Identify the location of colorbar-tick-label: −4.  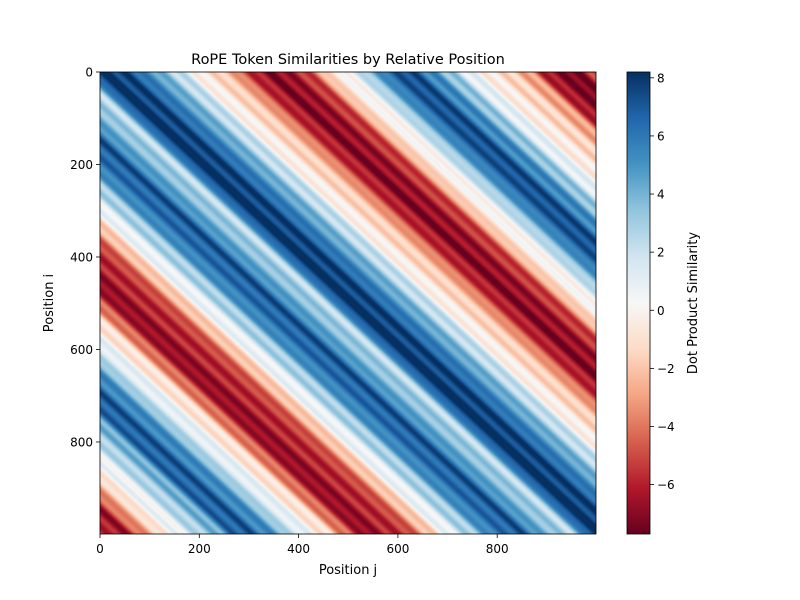
(666, 427).